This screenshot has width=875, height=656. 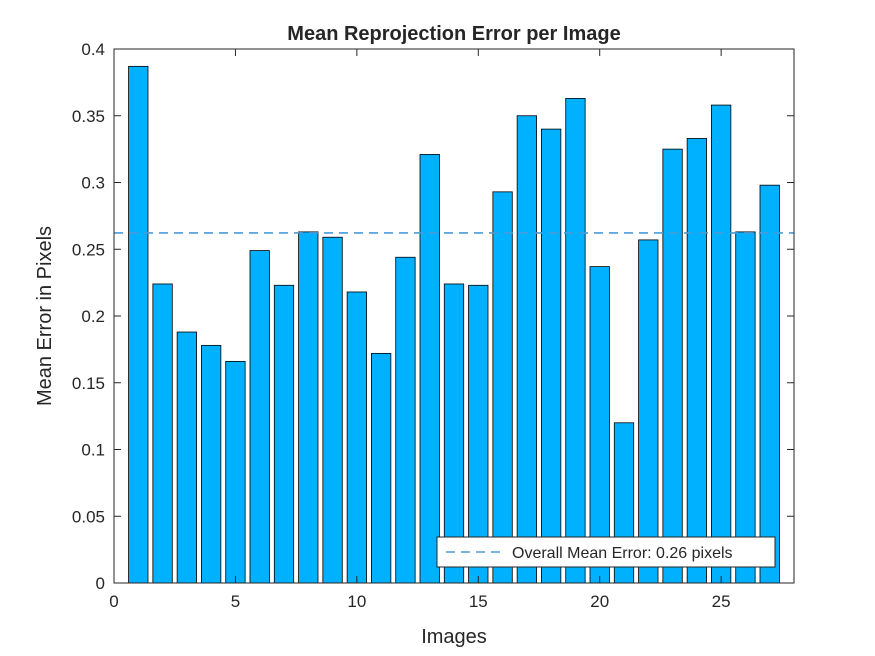 I want to click on legend: Overall Mean Error: 0.26 pixels, so click(x=606, y=552).